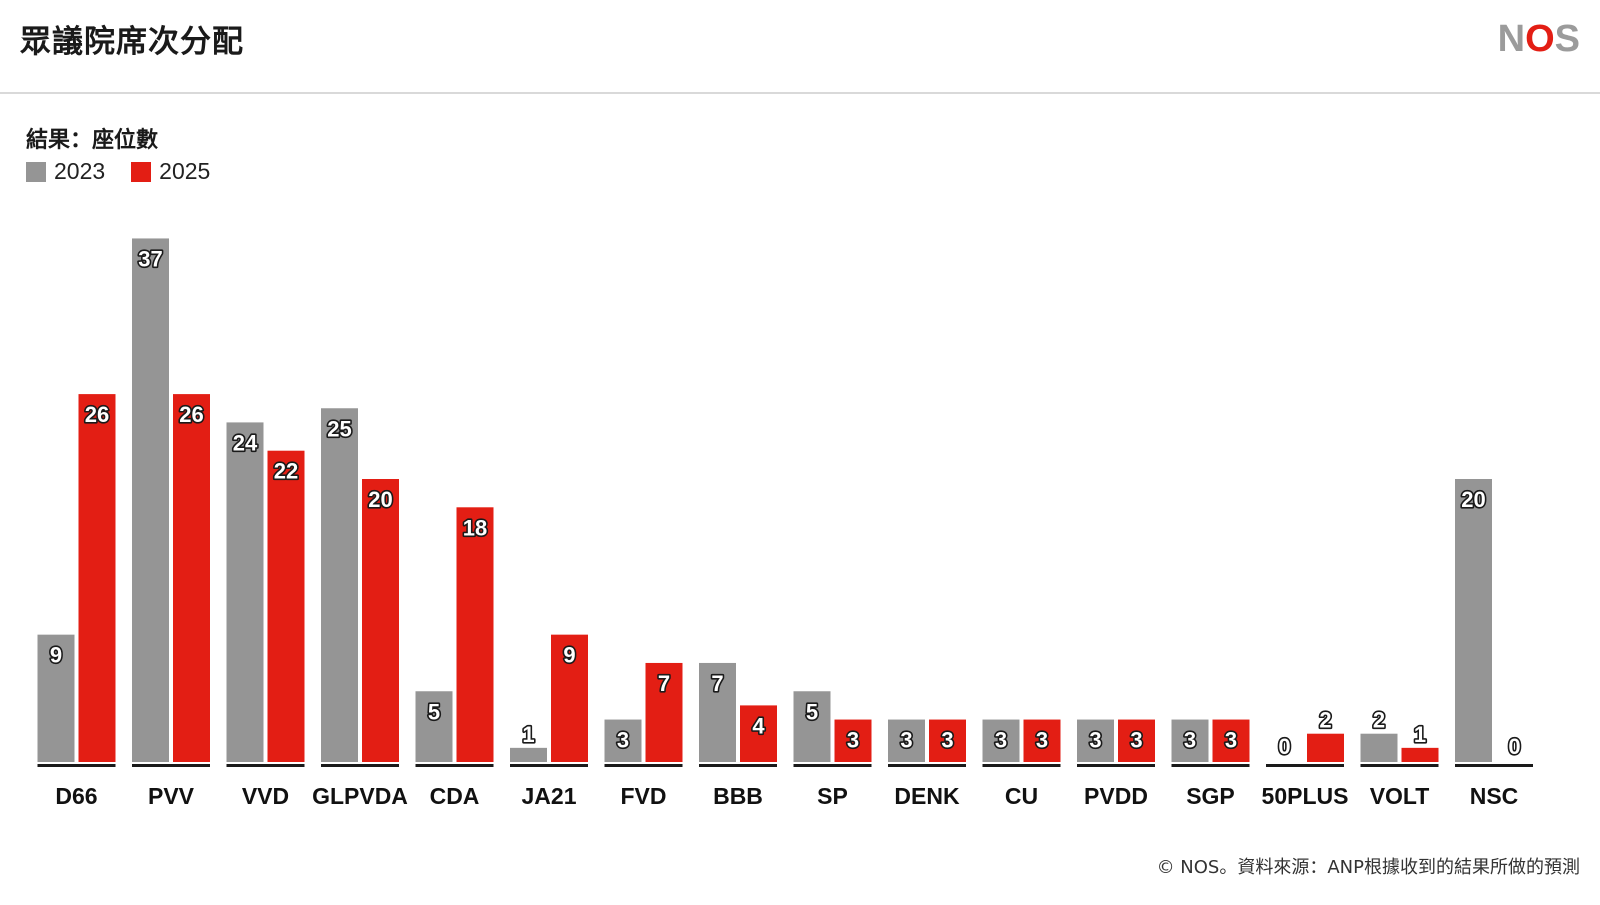  Describe the element at coordinates (150, 500) in the screenshot. I see `bar-2023-pvv` at that location.